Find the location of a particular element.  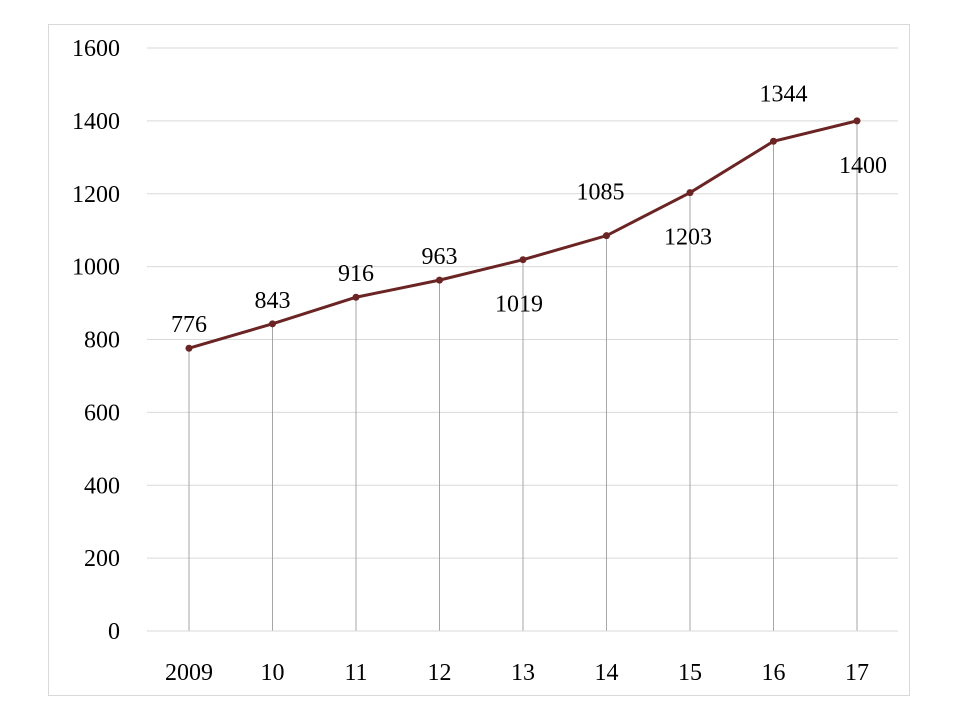

x-tick-labels: 2009 10 11 12 13 14 15 16 17 is located at coordinates (517, 673).